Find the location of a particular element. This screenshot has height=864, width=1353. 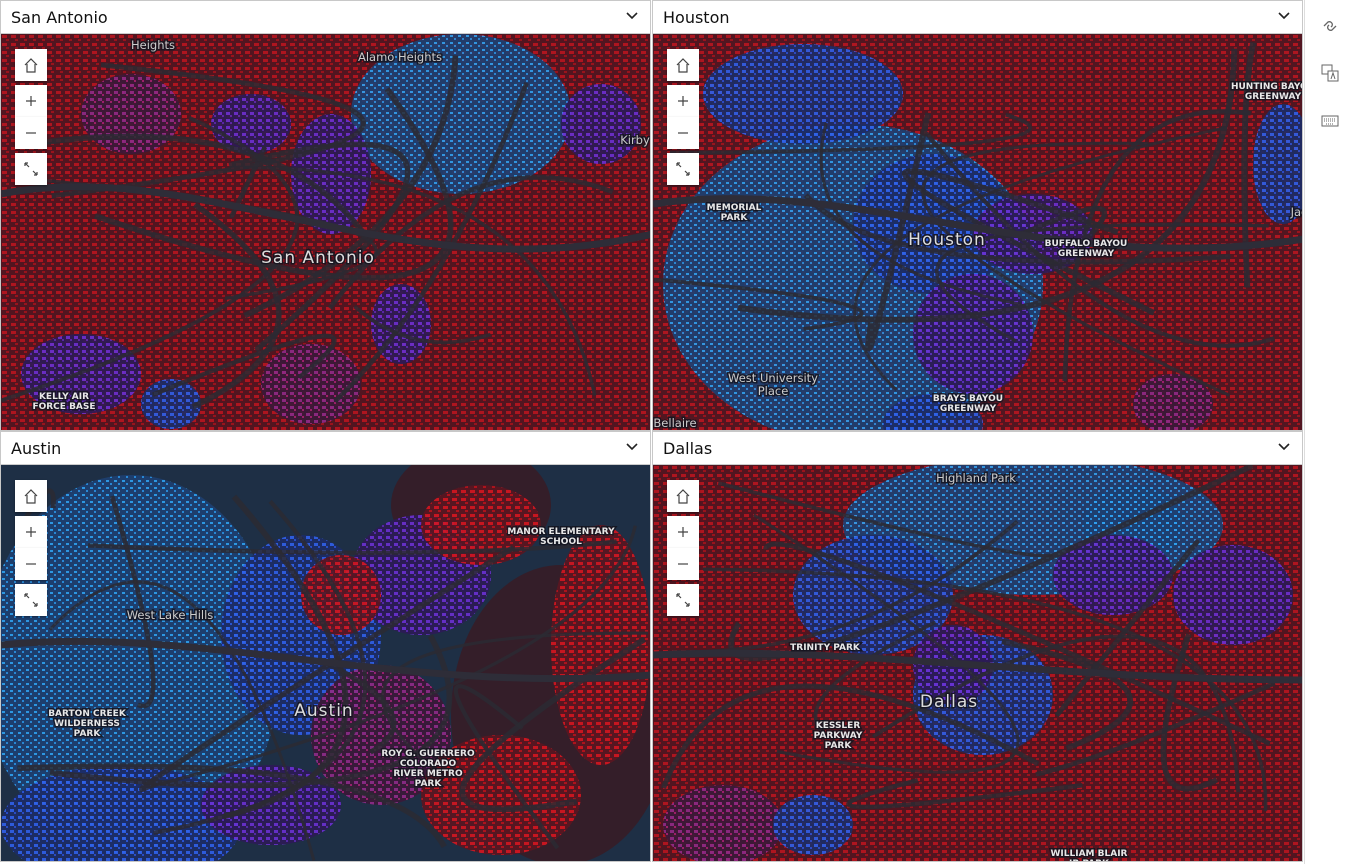

link-icon is located at coordinates (1330, 26).